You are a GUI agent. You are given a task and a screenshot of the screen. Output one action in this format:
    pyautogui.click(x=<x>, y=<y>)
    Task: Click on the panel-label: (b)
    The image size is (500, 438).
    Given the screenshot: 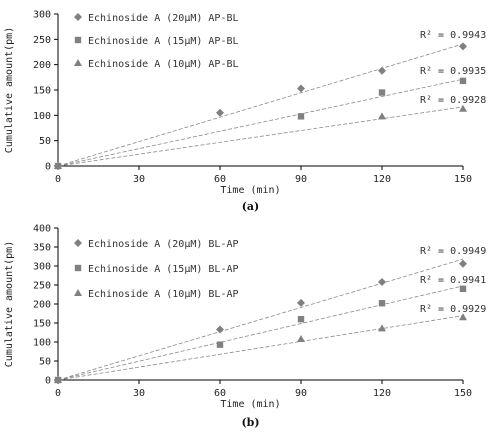 What is the action you would take?
    pyautogui.click(x=250, y=422)
    